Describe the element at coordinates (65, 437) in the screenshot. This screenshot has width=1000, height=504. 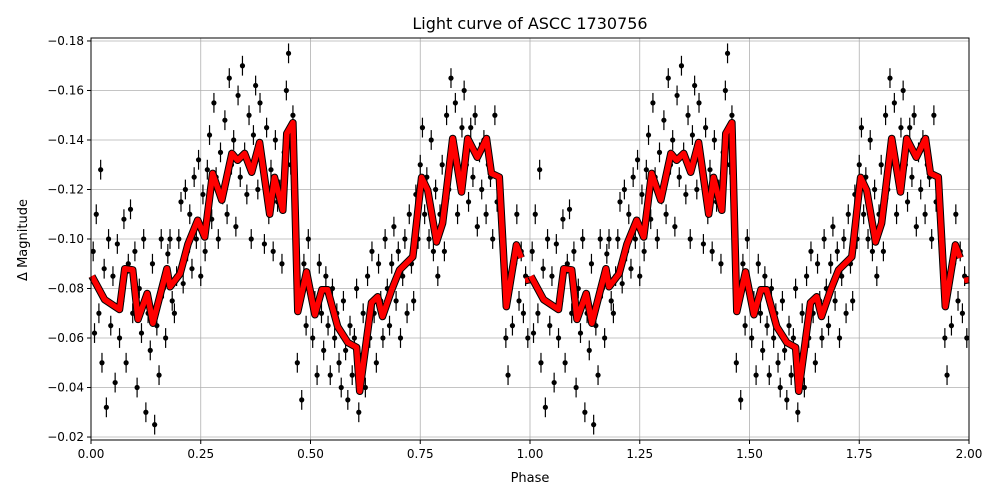
I see `y-tick-label: −0.02` at that location.